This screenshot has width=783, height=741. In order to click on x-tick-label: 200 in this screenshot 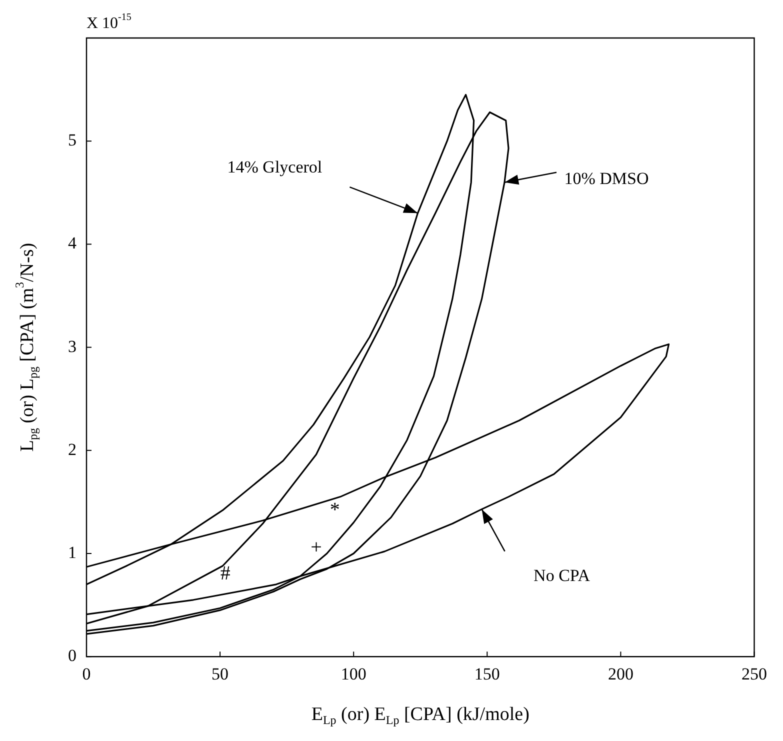, I will do `click(621, 674)`.